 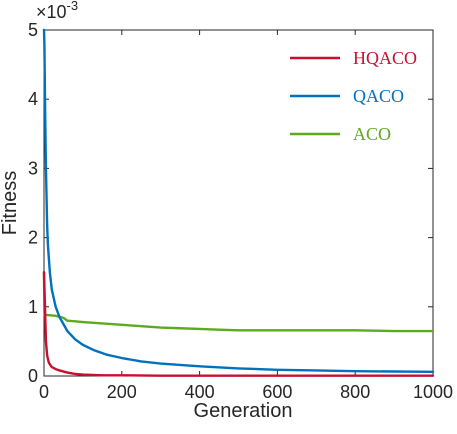 I want to click on y-exponent-base: ×10, so click(x=51, y=12).